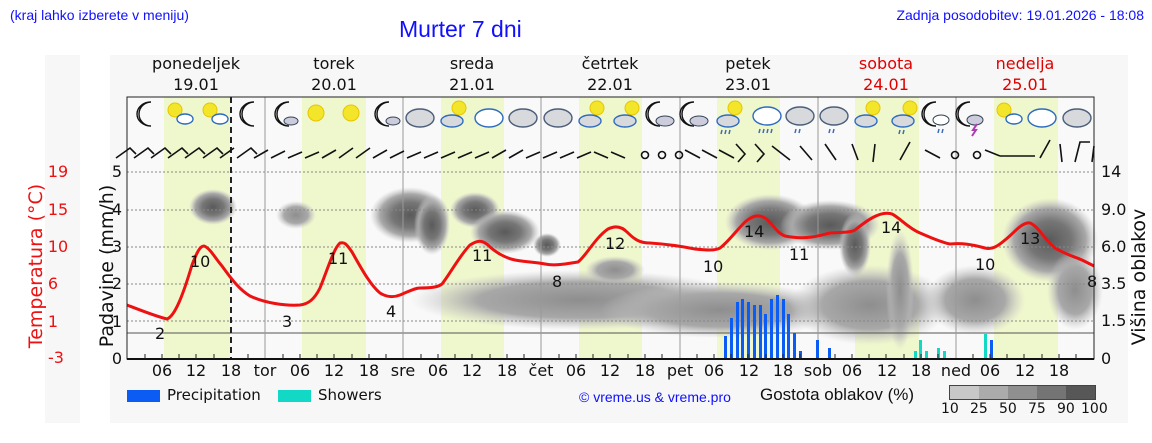  What do you see at coordinates (1106, 358) in the screenshot?
I see `cloud-height-tick: 0` at bounding box center [1106, 358].